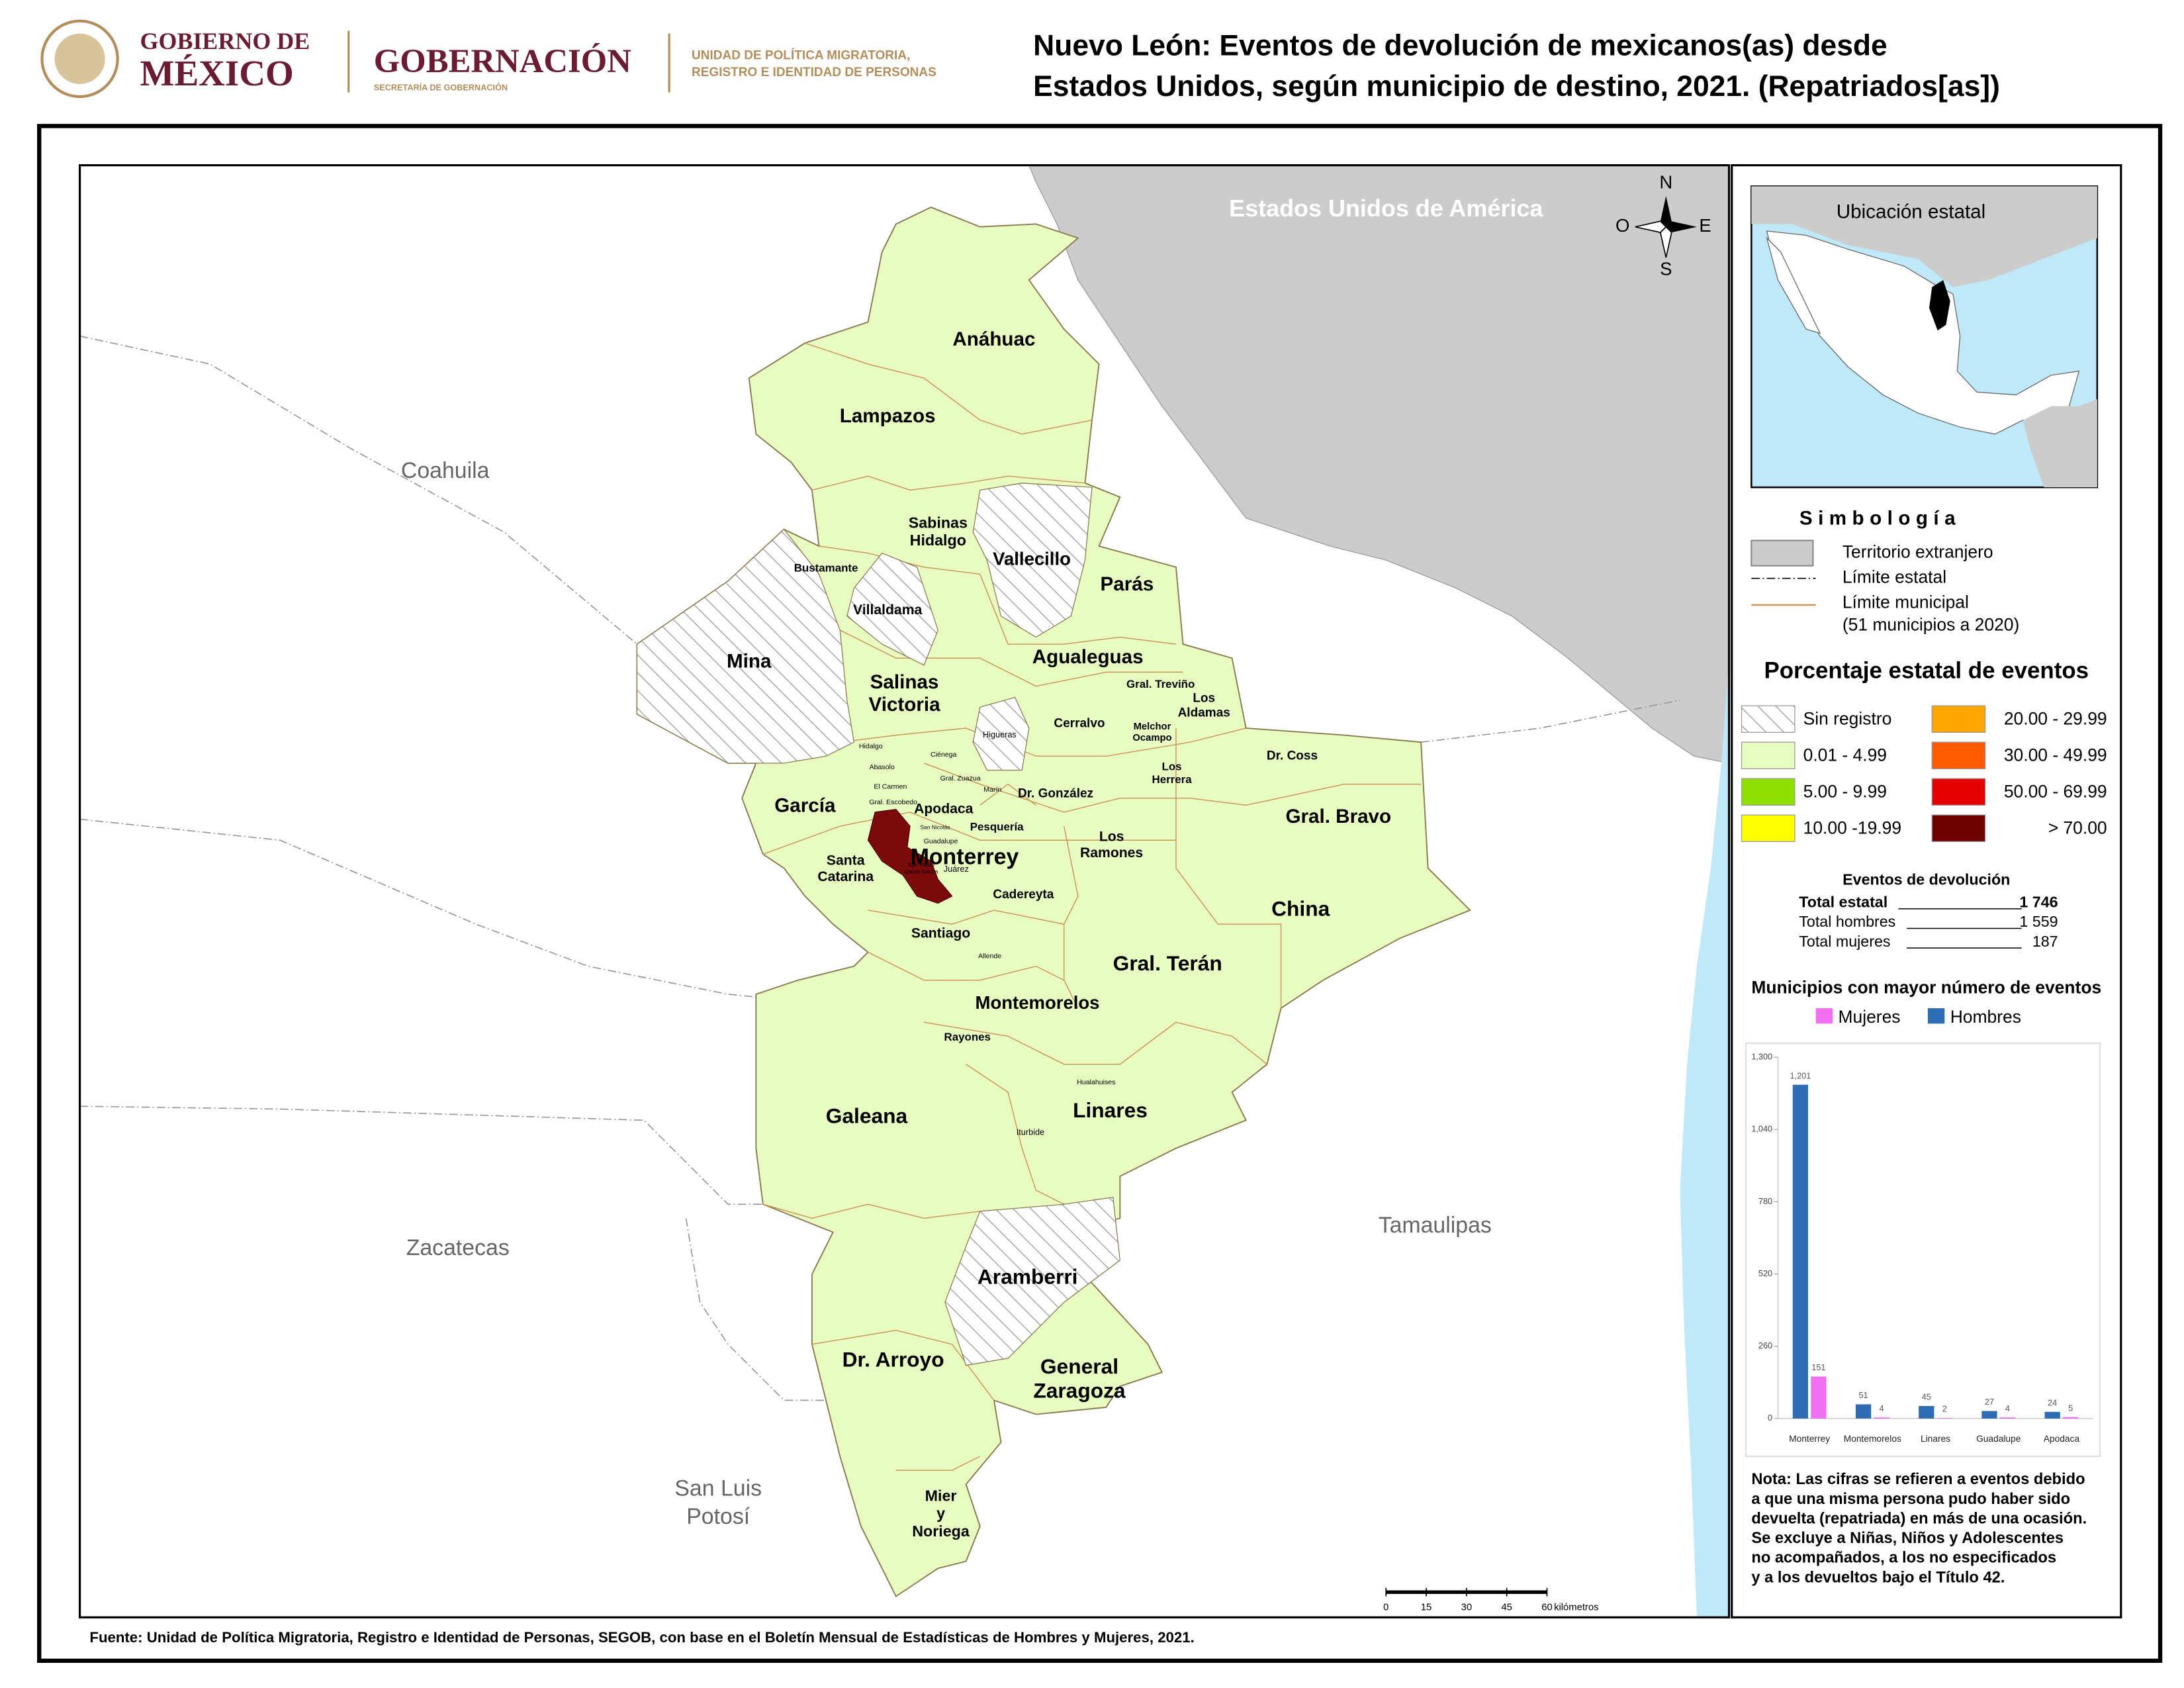 The image size is (2184, 1688). I want to click on aramberri-area, so click(1032, 1281).